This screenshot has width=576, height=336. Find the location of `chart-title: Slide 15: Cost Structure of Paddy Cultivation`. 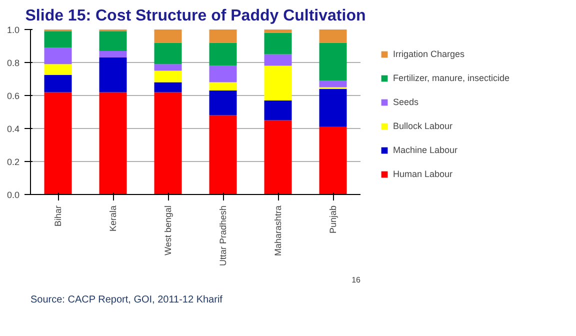

chart-title: Slide 15: Cost Structure of Paddy Cultivation is located at coordinates (195, 16).